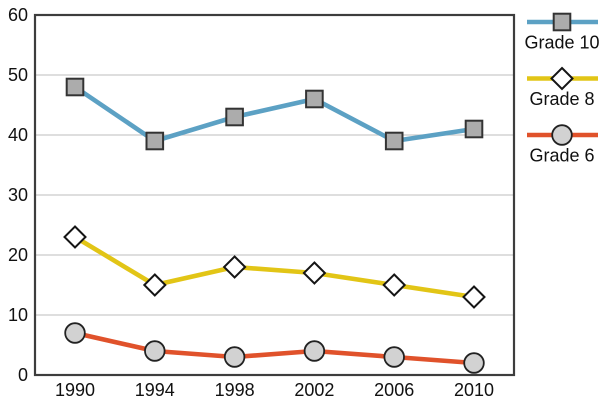  I want to click on x-axis-tick-label: 1998, so click(235, 390).